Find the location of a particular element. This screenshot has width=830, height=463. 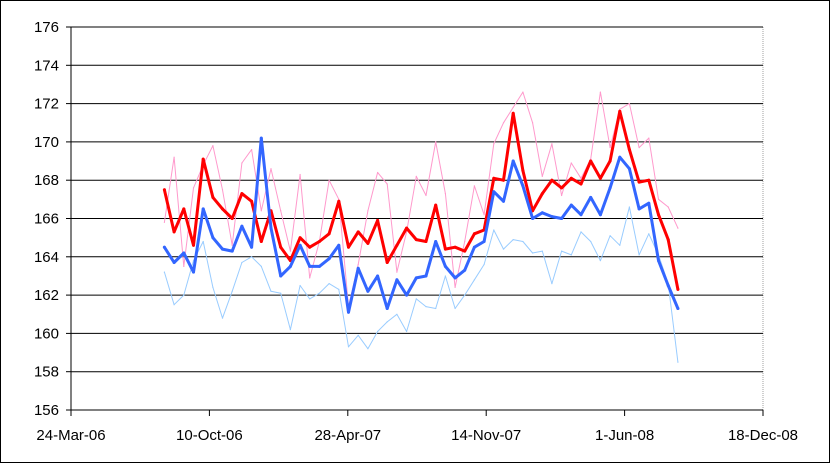

y-tick-label: 172 is located at coordinates (46, 104).